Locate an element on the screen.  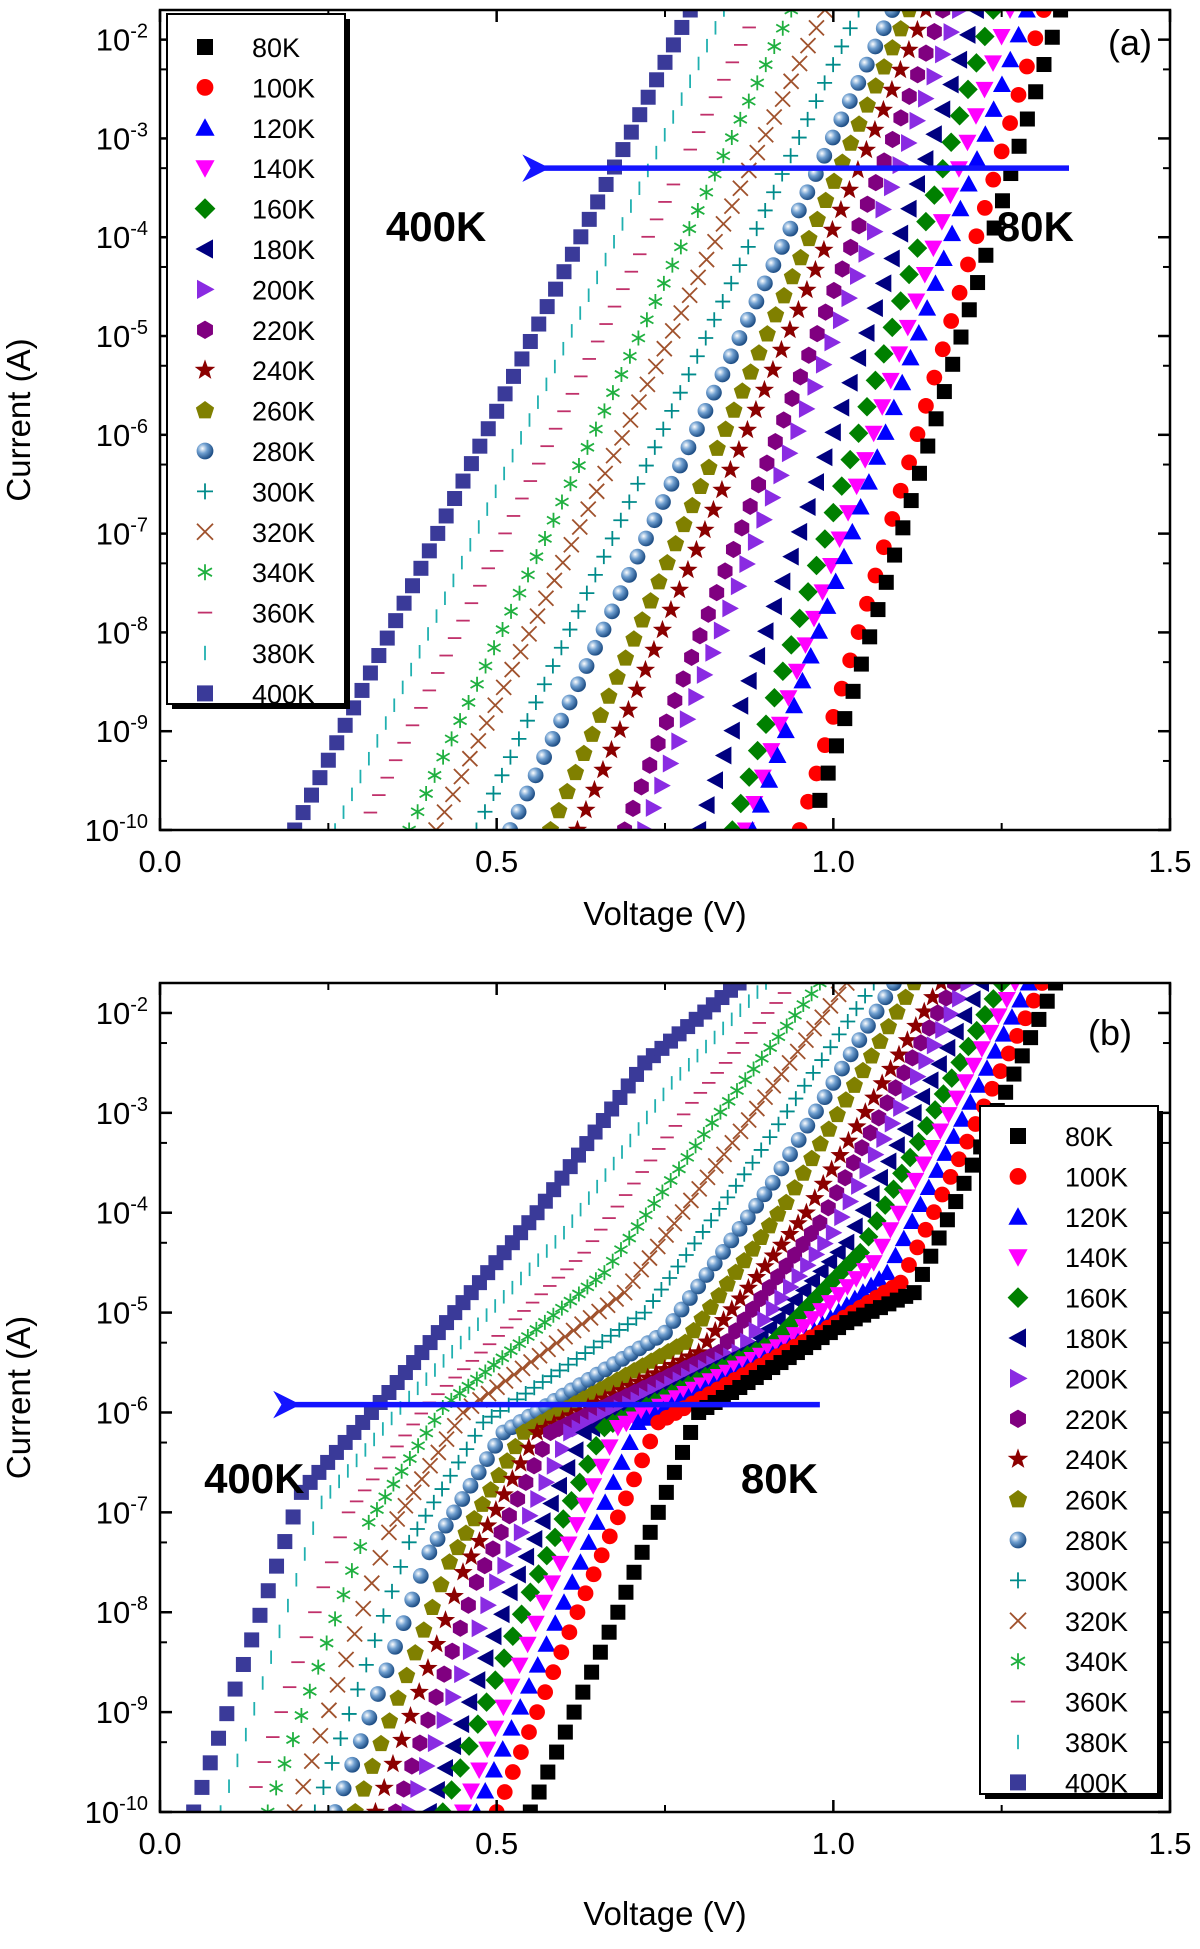
series-240K is located at coordinates (749, 420).